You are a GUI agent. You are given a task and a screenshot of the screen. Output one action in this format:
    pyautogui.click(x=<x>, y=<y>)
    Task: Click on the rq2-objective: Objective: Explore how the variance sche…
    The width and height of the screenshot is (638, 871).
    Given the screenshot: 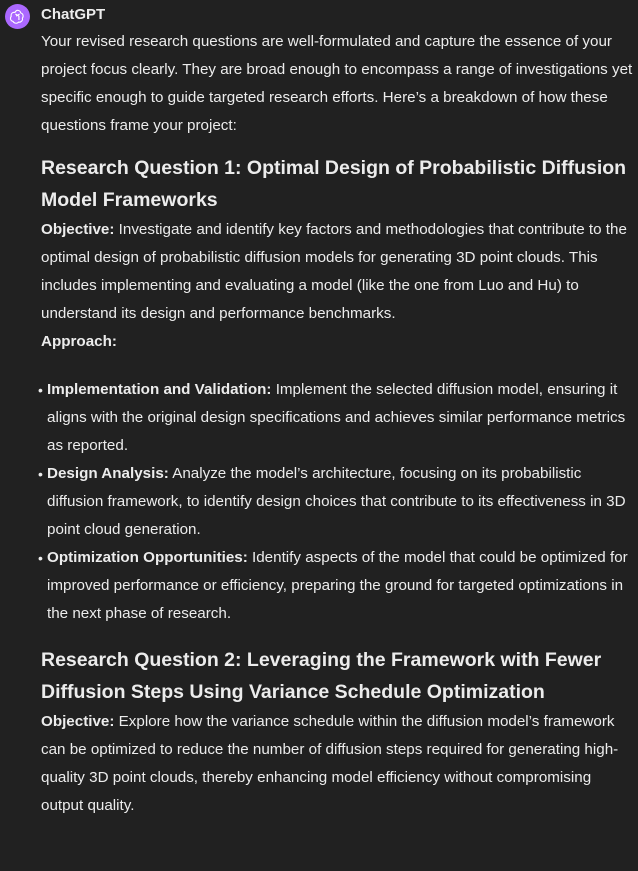 What is the action you would take?
    pyautogui.click(x=338, y=764)
    